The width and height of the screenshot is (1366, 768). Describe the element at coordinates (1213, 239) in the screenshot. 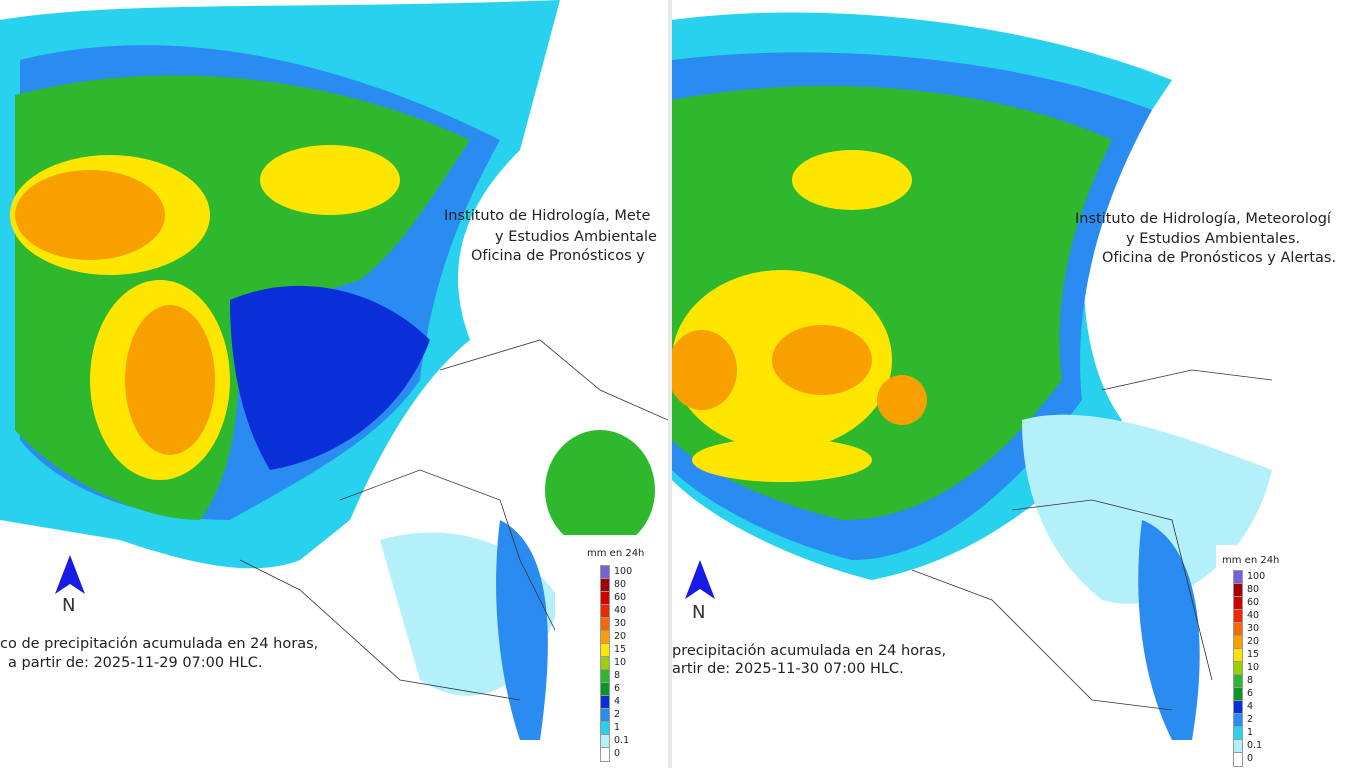

I see `institute-line: y Estudios Ambientales.` at that location.